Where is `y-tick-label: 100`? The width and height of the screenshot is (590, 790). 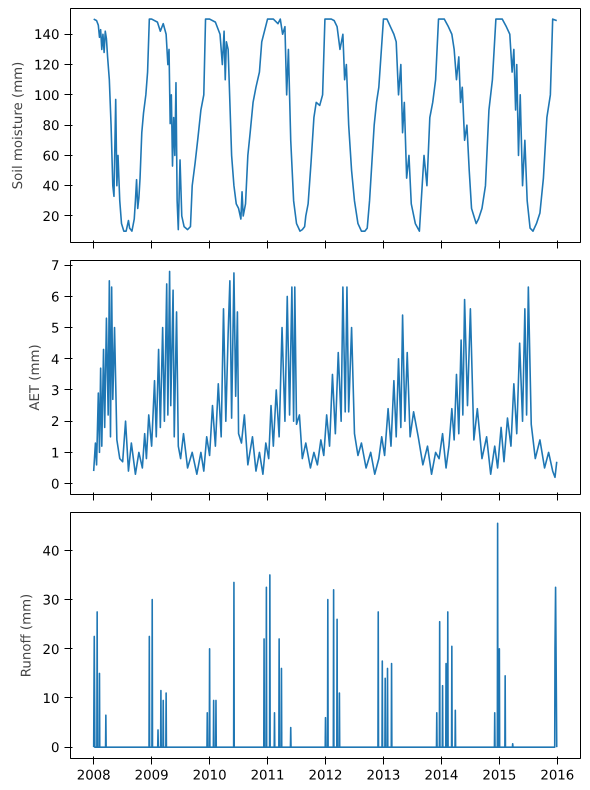
y-tick-label: 100 is located at coordinates (47, 96).